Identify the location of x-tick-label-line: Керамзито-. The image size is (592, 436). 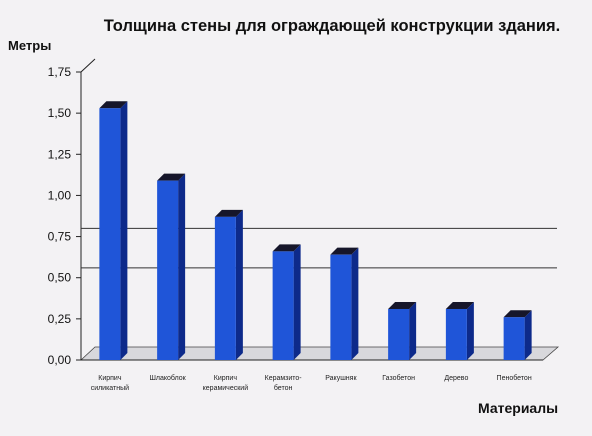
(284, 378).